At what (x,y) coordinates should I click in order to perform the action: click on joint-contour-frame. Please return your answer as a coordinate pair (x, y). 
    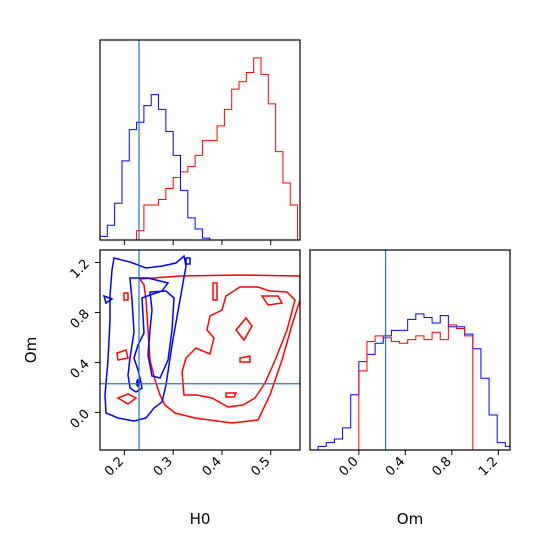
    Looking at the image, I should click on (200, 350).